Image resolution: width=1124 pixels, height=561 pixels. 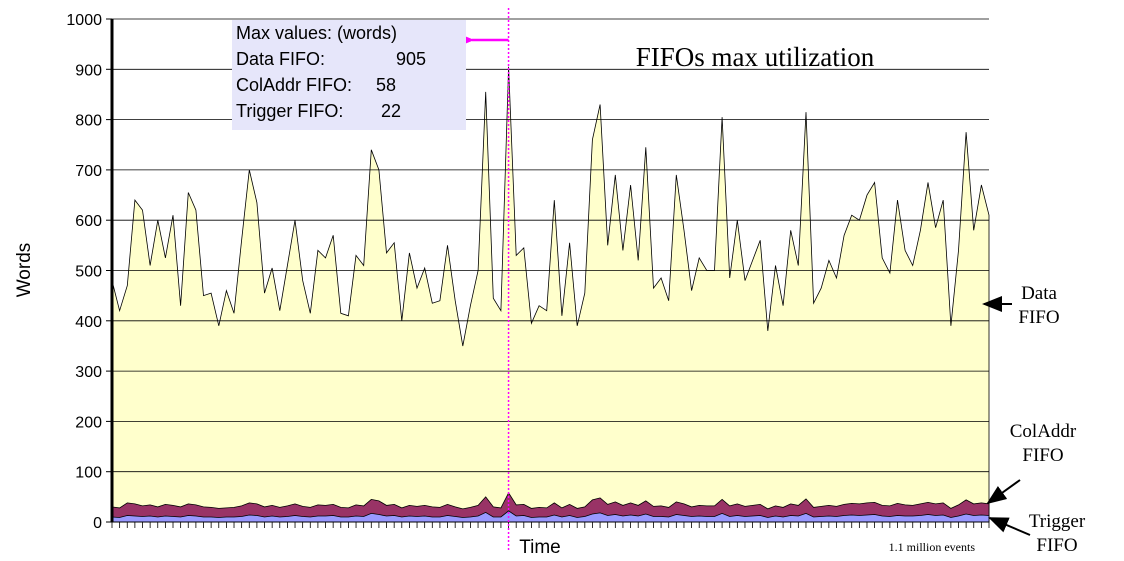 What do you see at coordinates (88, 372) in the screenshot?
I see `y-tick-label: 300` at bounding box center [88, 372].